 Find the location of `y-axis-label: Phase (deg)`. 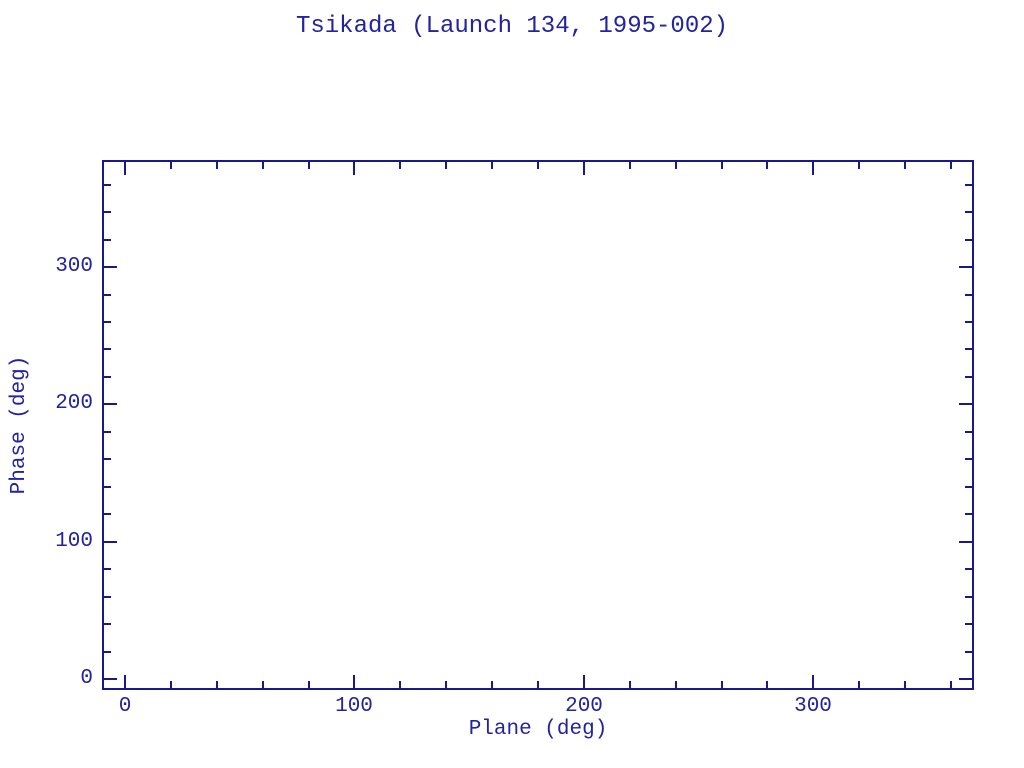

y-axis-label: Phase (deg) is located at coordinates (19, 425).